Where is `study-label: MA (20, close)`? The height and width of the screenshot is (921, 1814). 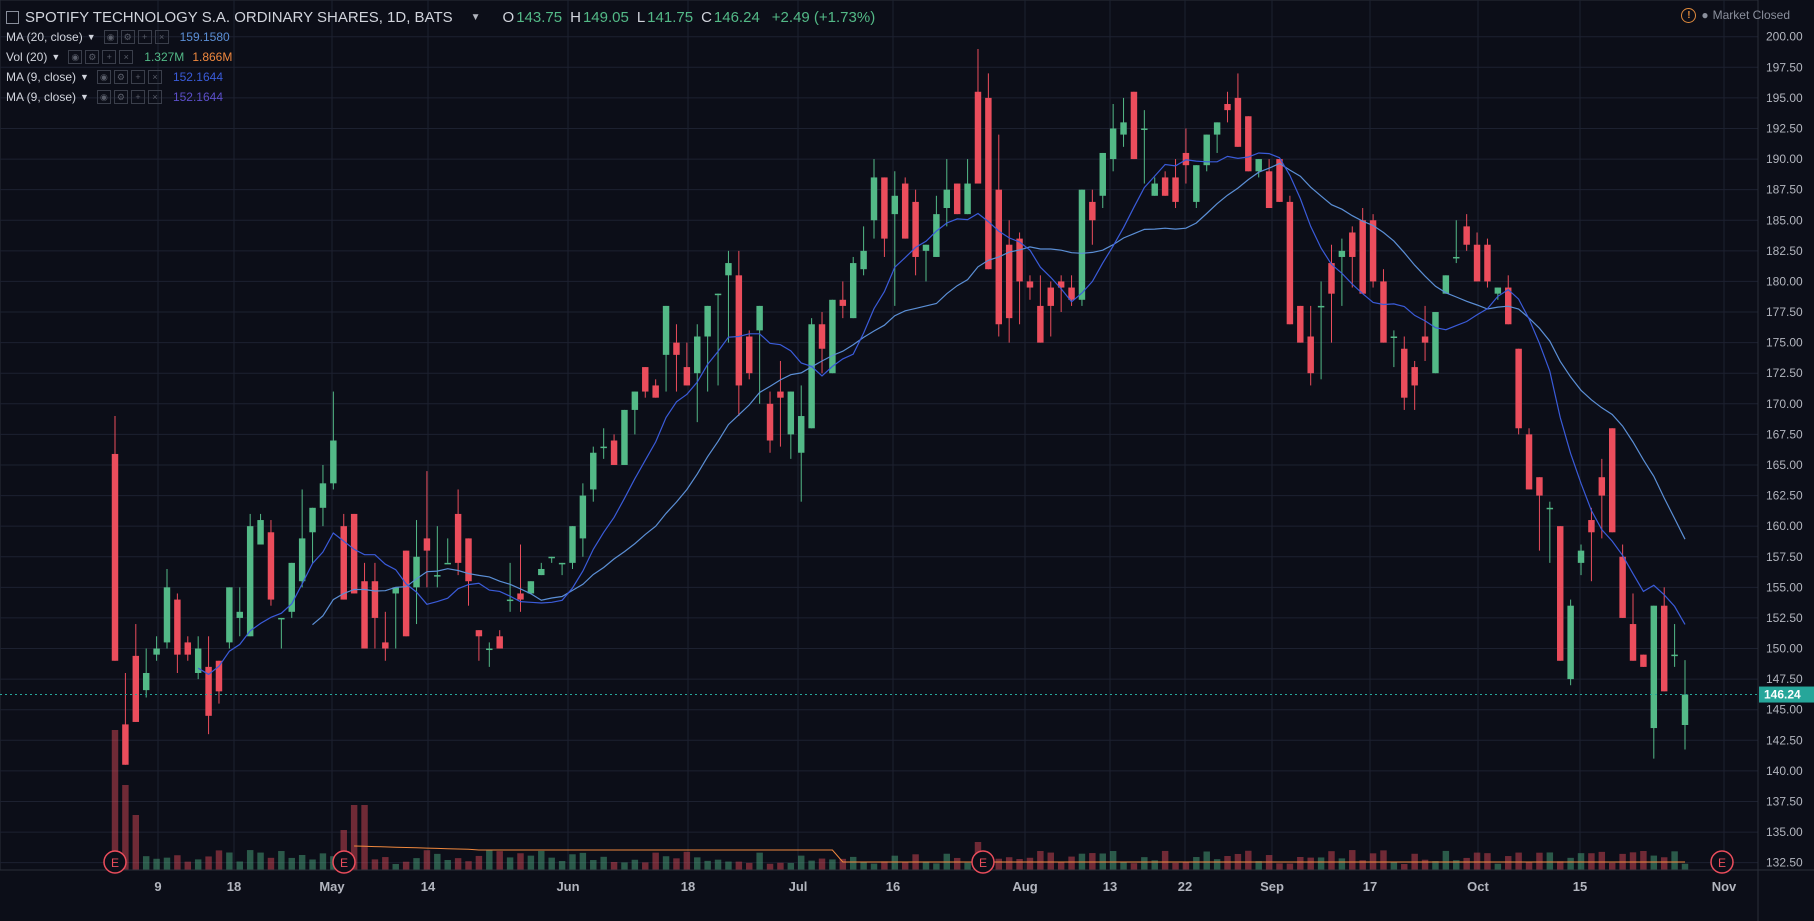 study-label: MA (20, close) is located at coordinates (44, 37).